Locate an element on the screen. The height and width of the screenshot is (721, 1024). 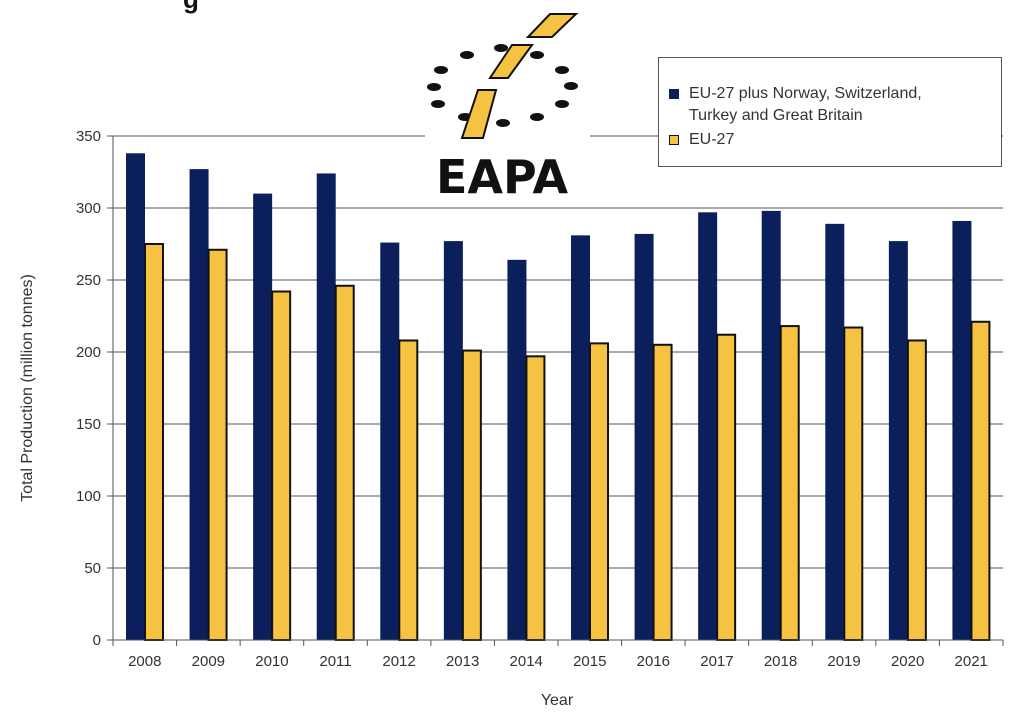
x-tick-label: 2016 is located at coordinates (653, 661).